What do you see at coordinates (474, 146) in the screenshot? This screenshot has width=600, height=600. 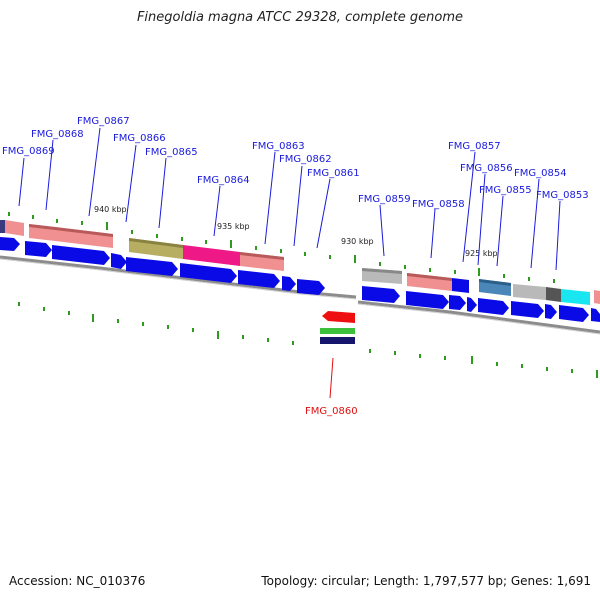 I see `gene-label-fmg0857: FMG_0857` at bounding box center [474, 146].